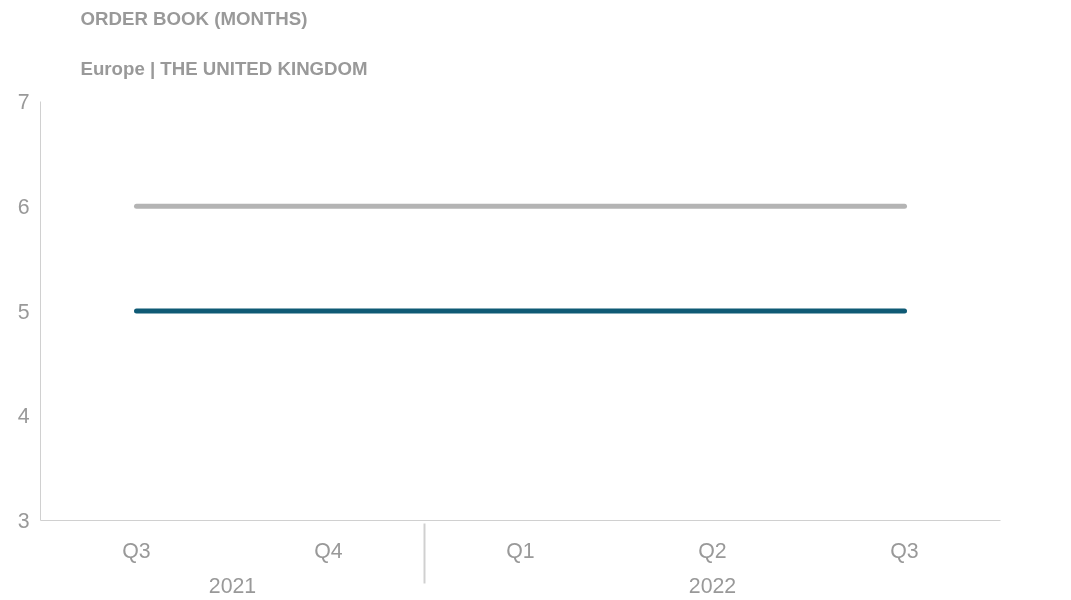 This screenshot has width=1071, height=600. I want to click on x-tick-label: Q1, so click(520, 550).